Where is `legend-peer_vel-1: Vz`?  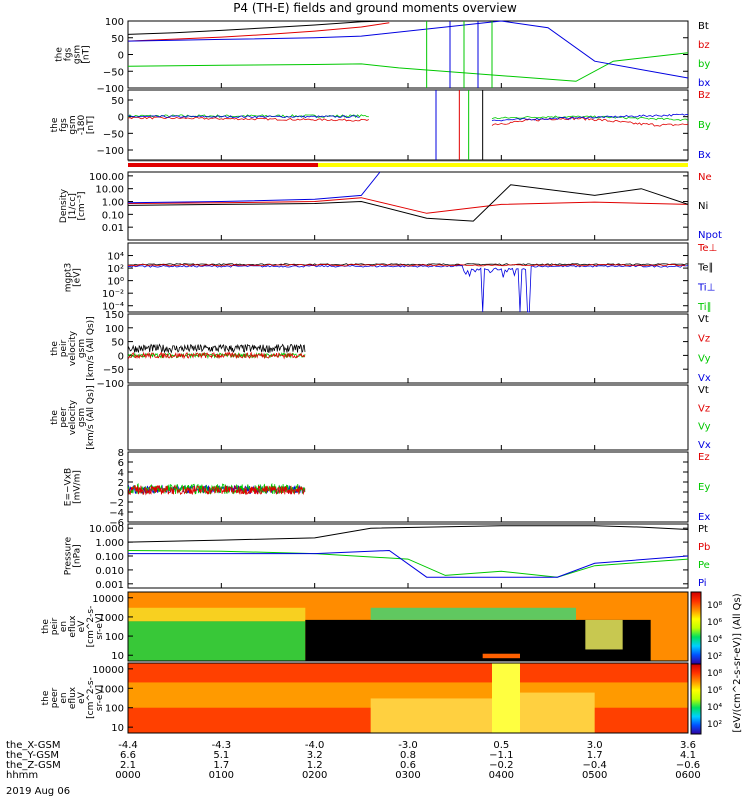
legend-peer_vel-1: Vz is located at coordinates (704, 408).